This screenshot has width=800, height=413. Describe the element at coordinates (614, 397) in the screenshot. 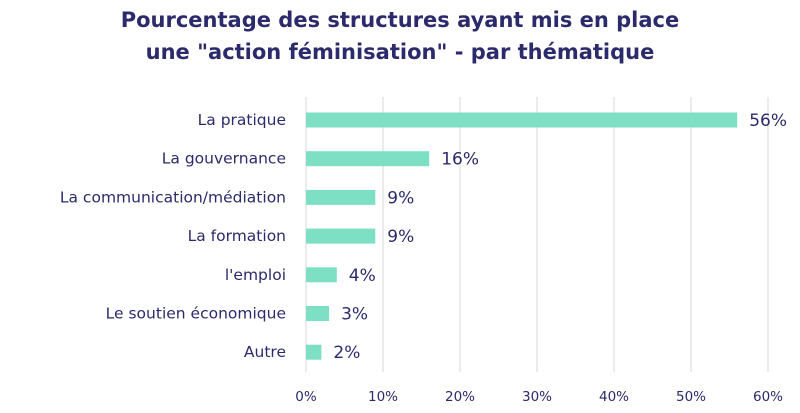

I see `x-tick-label: 40%` at that location.